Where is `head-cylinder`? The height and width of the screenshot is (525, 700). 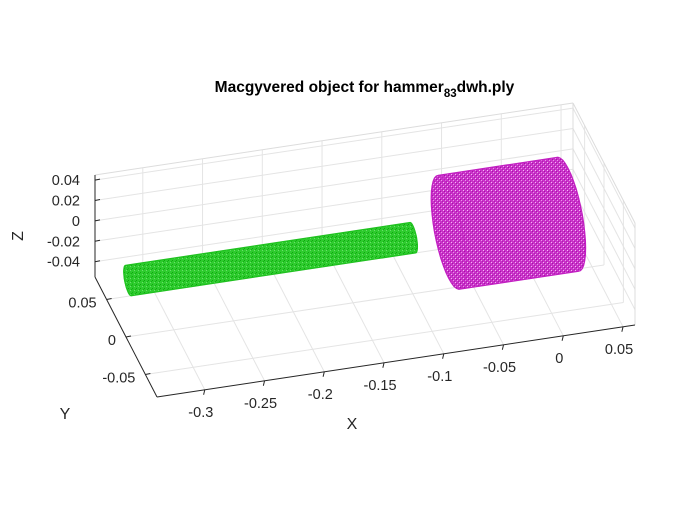
head-cylinder is located at coordinates (508, 223).